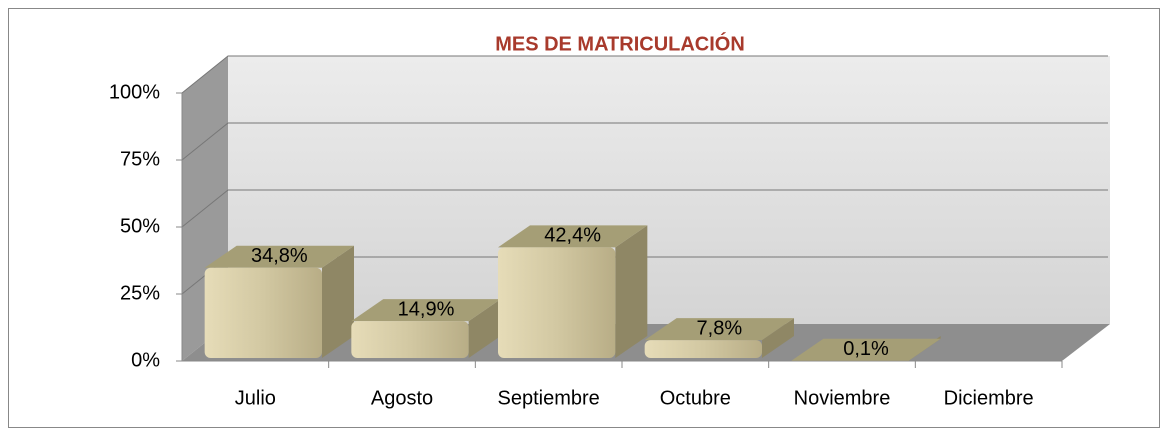 Image resolution: width=1162 pixels, height=430 pixels. I want to click on y-tick-label: 100%, so click(134, 92).